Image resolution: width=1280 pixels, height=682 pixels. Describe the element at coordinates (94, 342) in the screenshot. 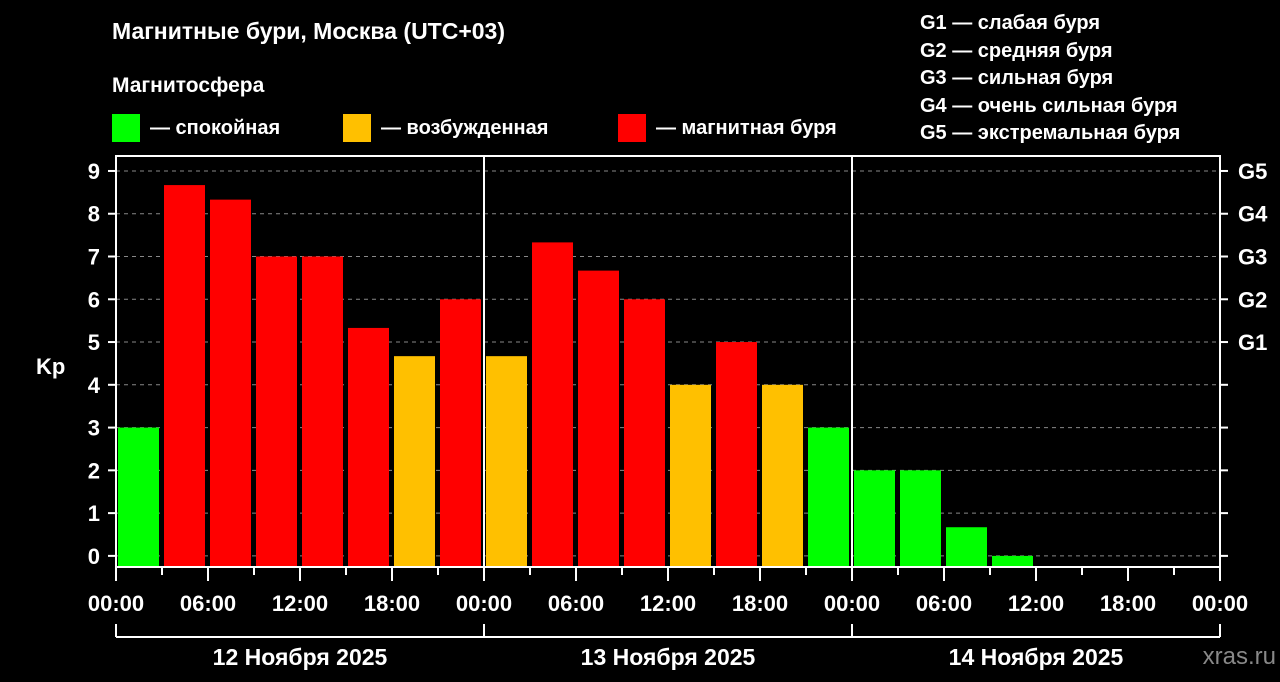

I see `y-tick-label: 5` at that location.